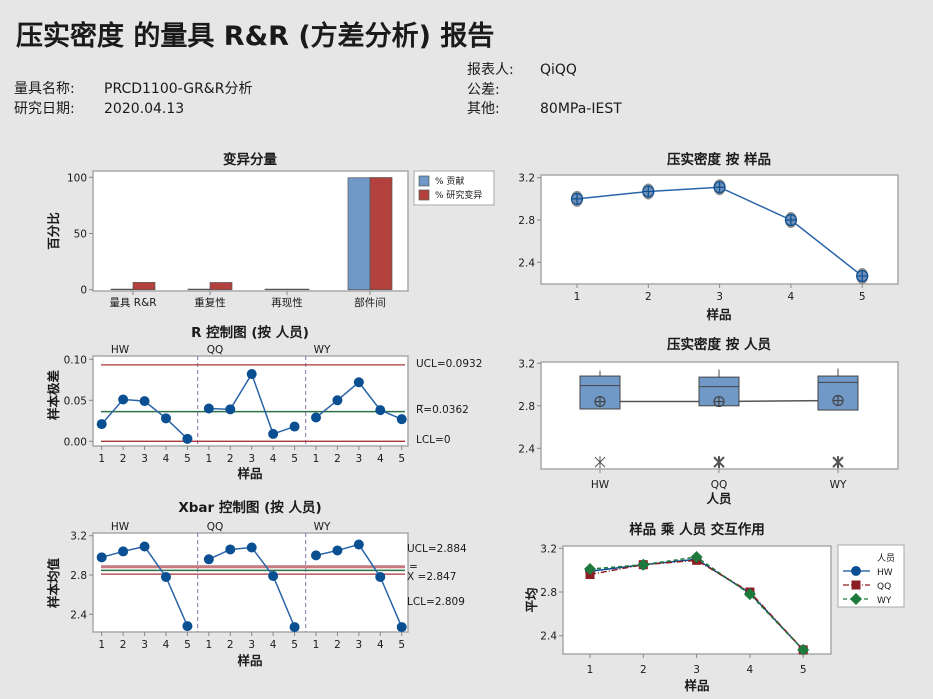 Image resolution: width=933 pixels, height=699 pixels. What do you see at coordinates (221, 286) in the screenshot?
I see `bar-study-variation` at bounding box center [221, 286].